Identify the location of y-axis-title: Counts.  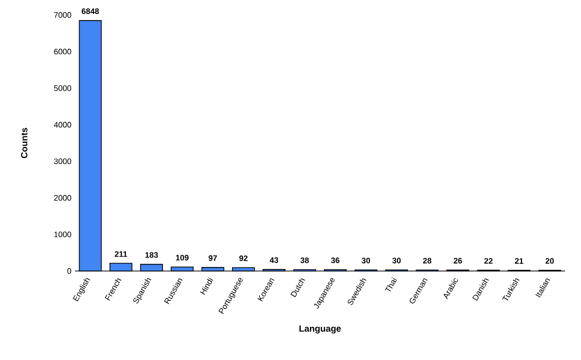
(24, 143).